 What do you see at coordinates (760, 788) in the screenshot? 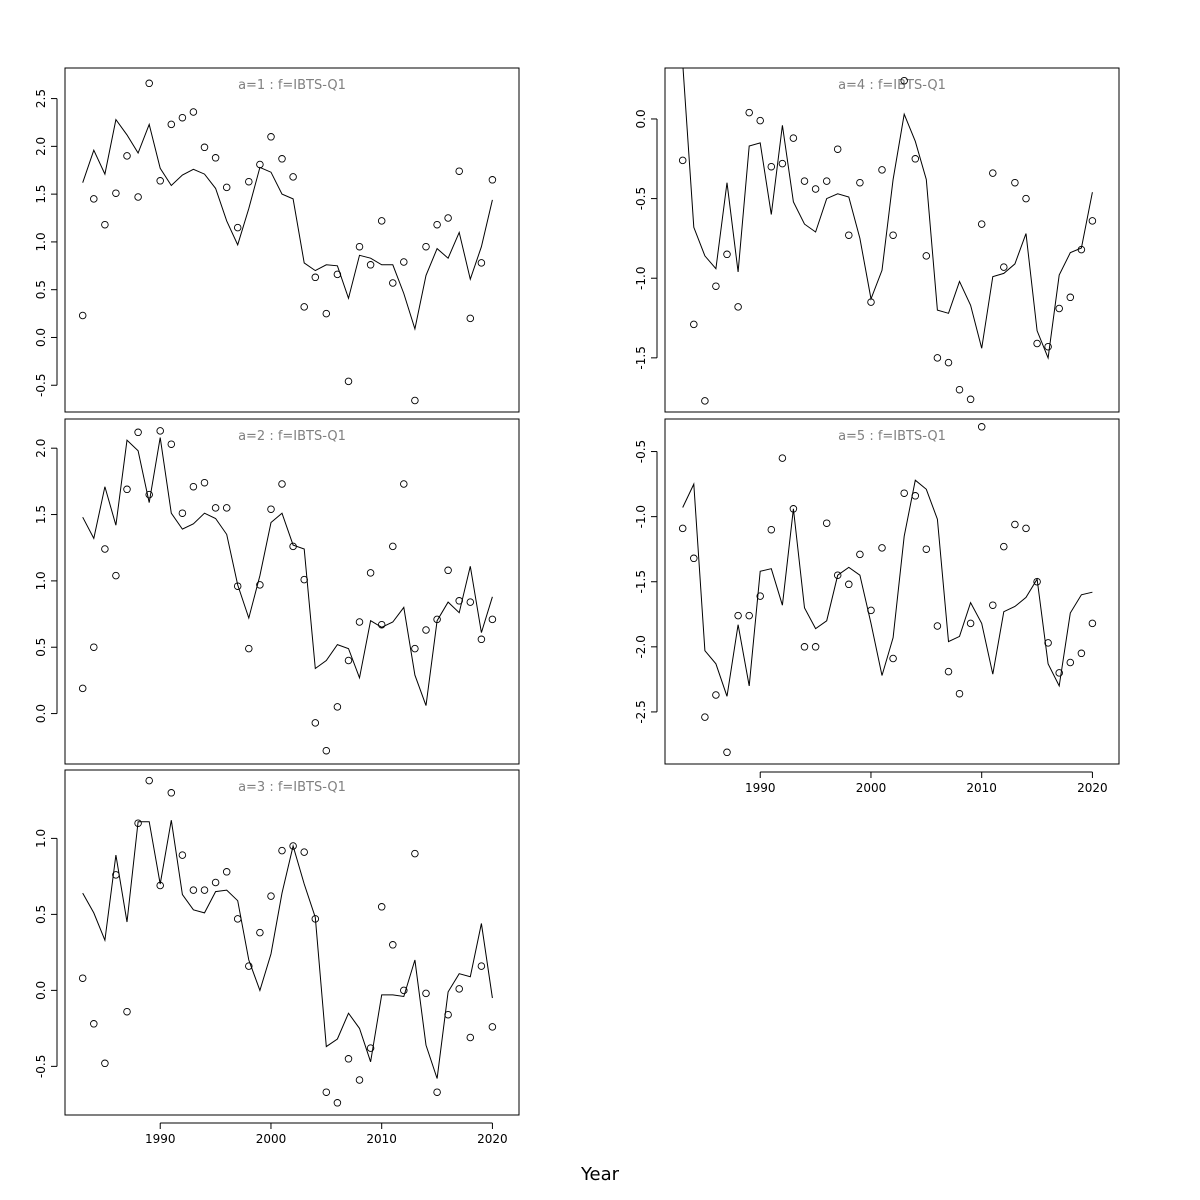
I see `x-tick-label: 1990` at bounding box center [760, 788].